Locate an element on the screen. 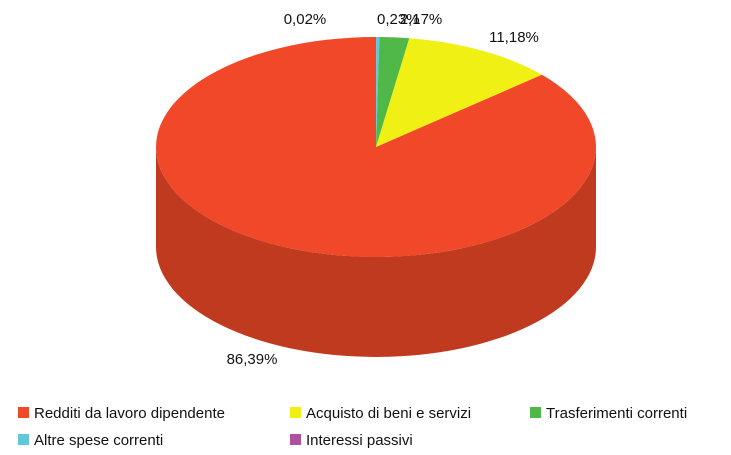 The width and height of the screenshot is (731, 455). legend-label: Interessi passivi is located at coordinates (359, 440).